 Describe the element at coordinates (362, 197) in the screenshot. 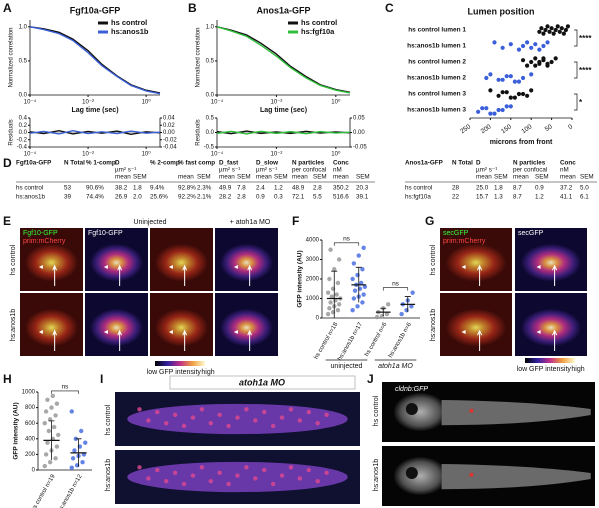

I see `table-cell: 39.1` at that location.